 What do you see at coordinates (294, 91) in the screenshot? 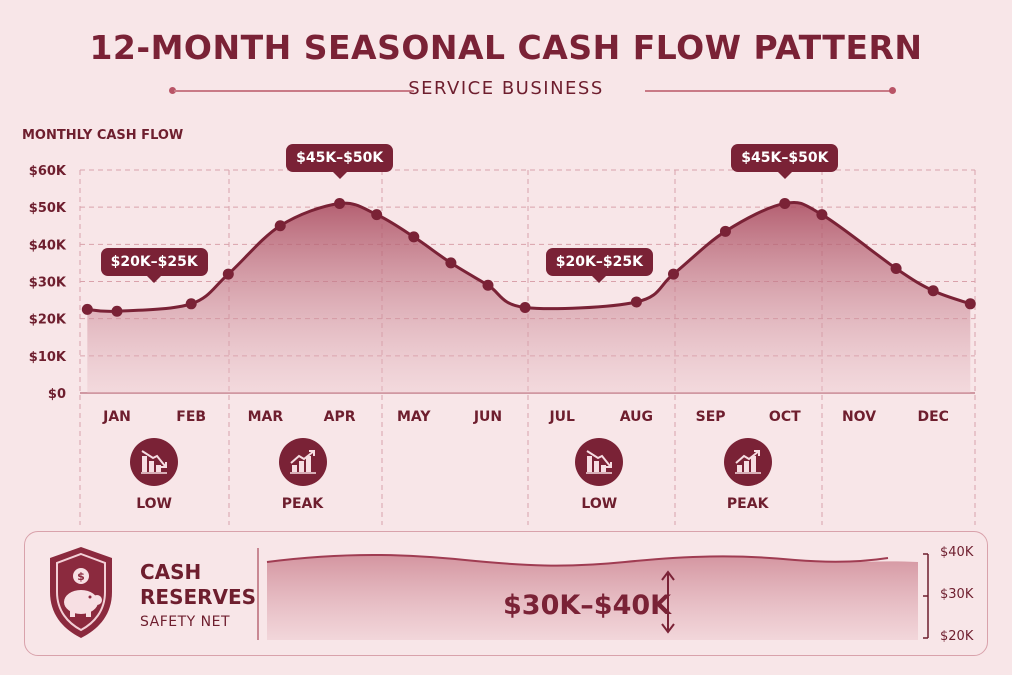
I see `subtitle-rule-left` at bounding box center [294, 91].